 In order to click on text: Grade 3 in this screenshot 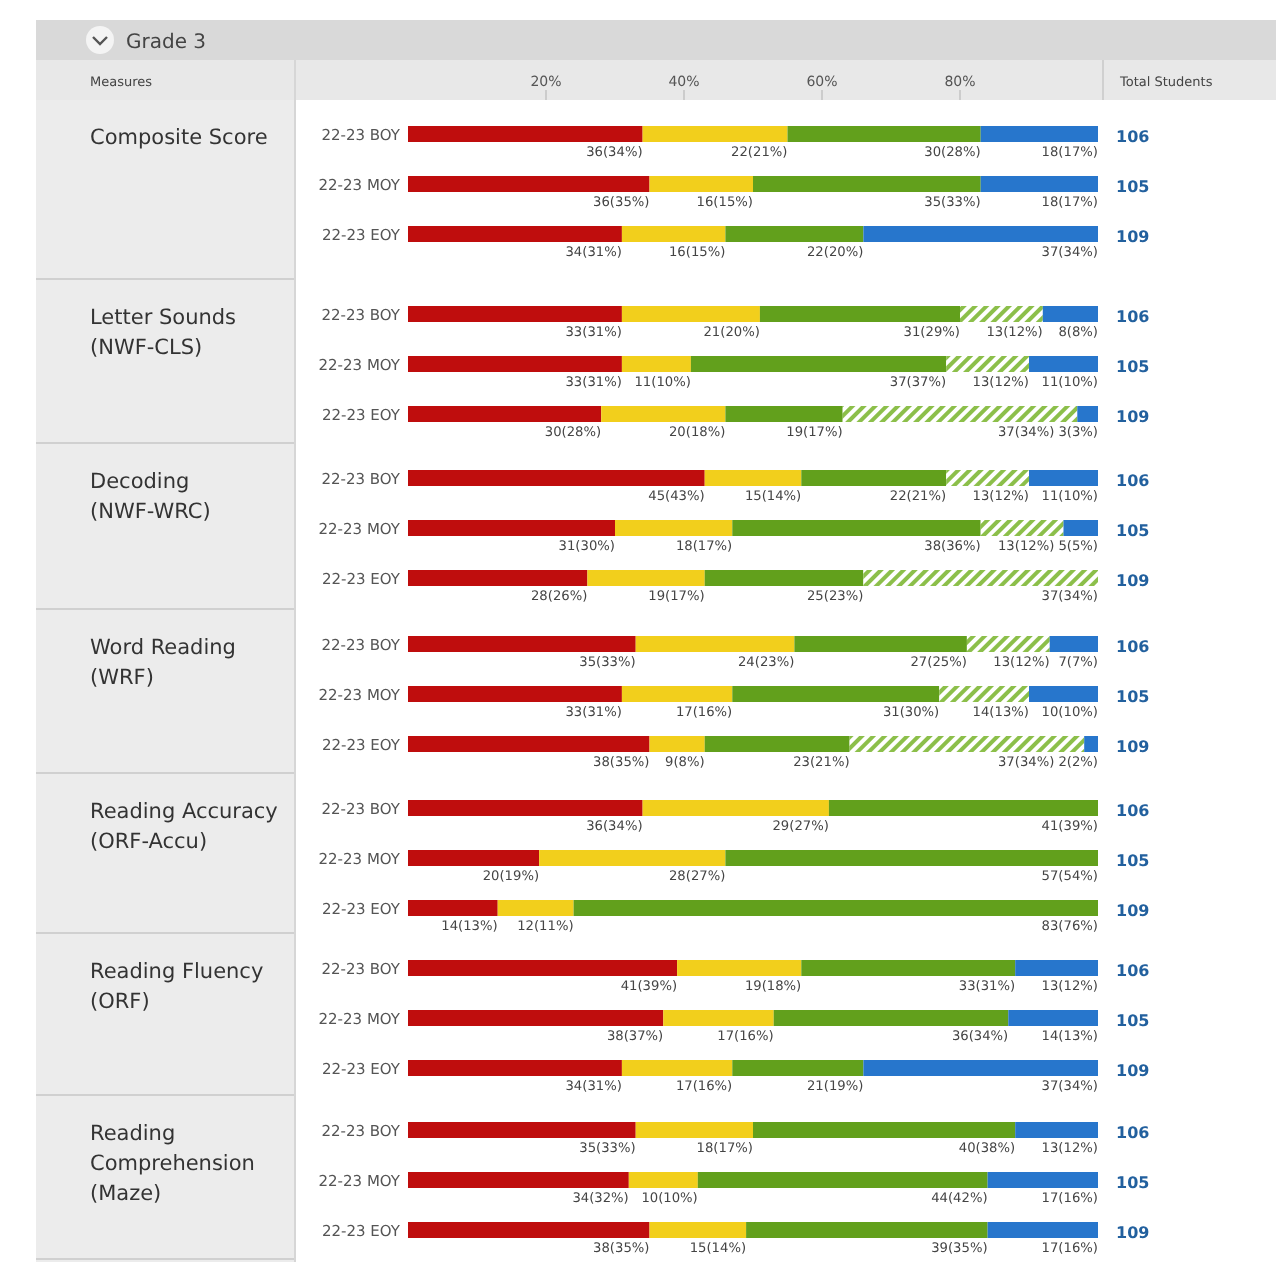, I will do `click(166, 43)`.